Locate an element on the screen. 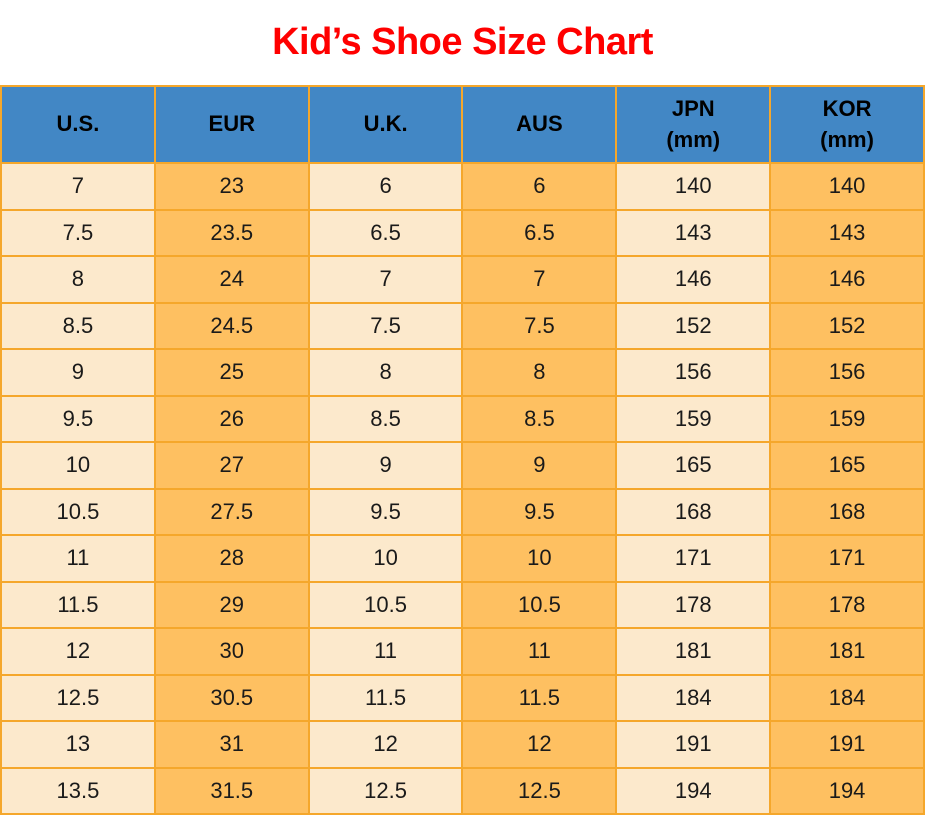  table-row: 8 24 7 7 146 146 is located at coordinates (462, 279).